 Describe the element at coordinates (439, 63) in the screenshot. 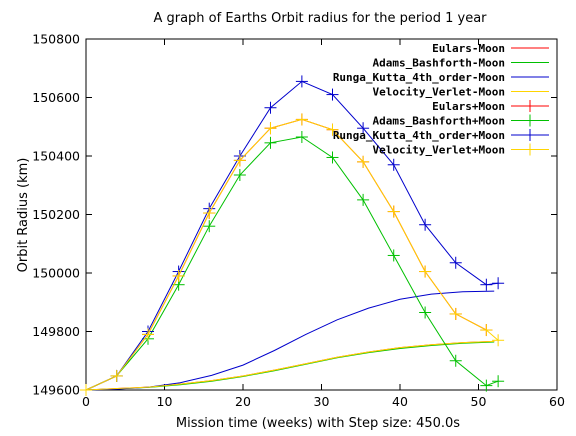

I see `legend-label: Adams_Bashforth-Moon` at that location.